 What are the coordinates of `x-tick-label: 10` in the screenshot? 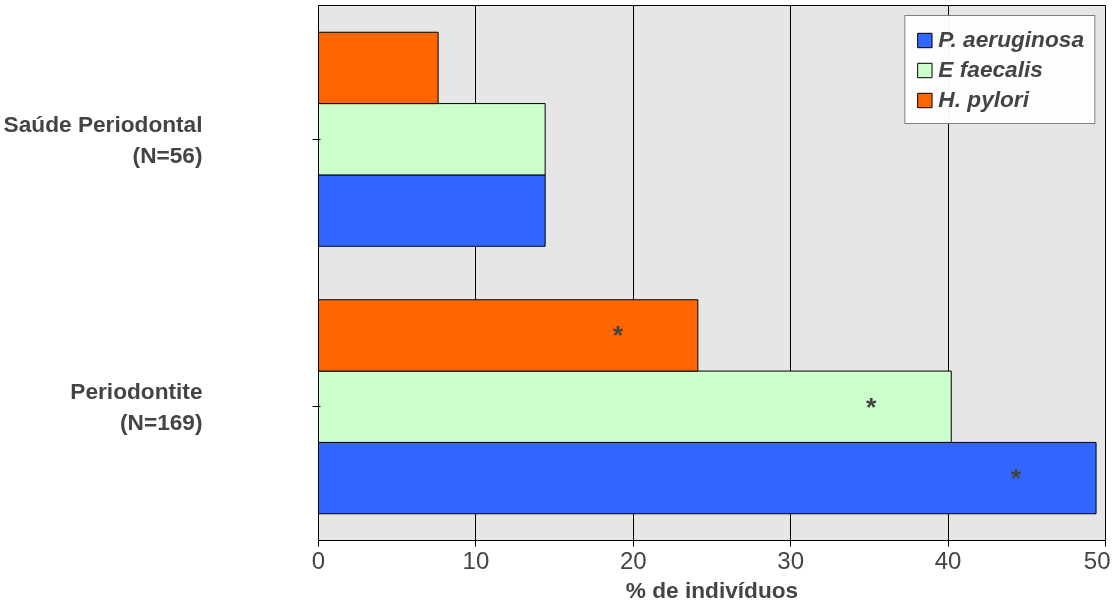 It's located at (476, 560).